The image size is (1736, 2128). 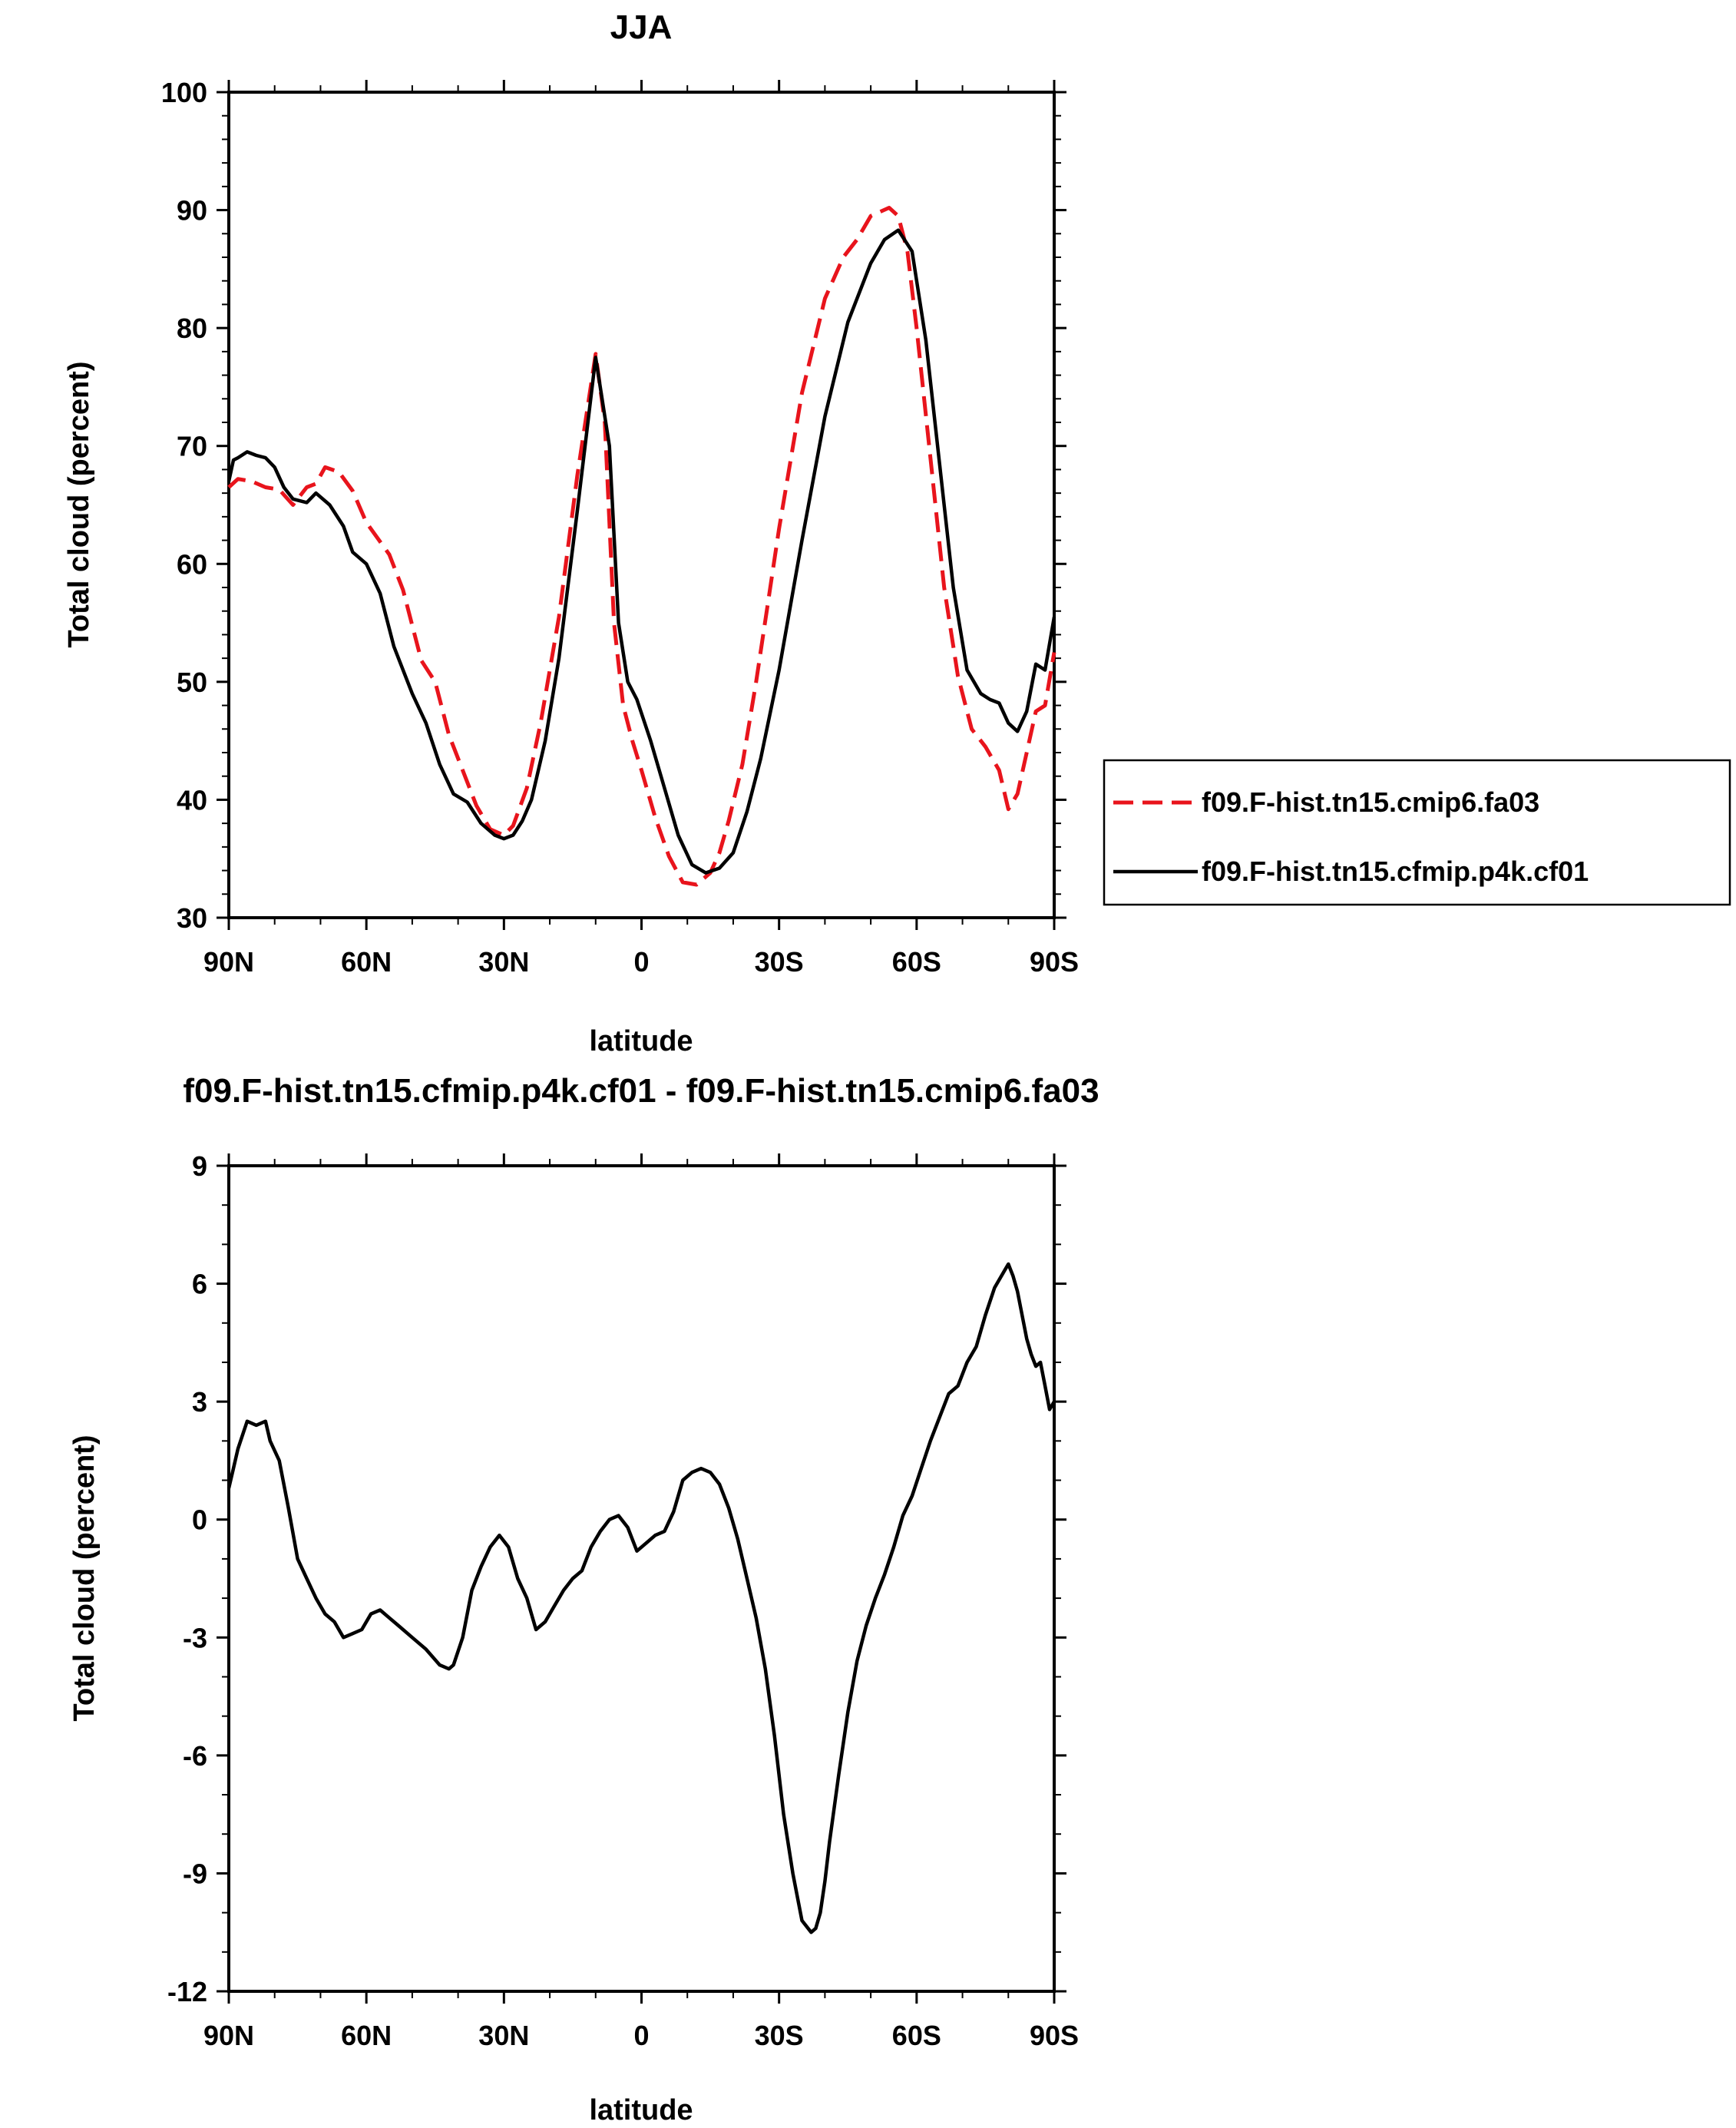 What do you see at coordinates (192, 682) in the screenshot?
I see `top-y-tick-label: 50` at bounding box center [192, 682].